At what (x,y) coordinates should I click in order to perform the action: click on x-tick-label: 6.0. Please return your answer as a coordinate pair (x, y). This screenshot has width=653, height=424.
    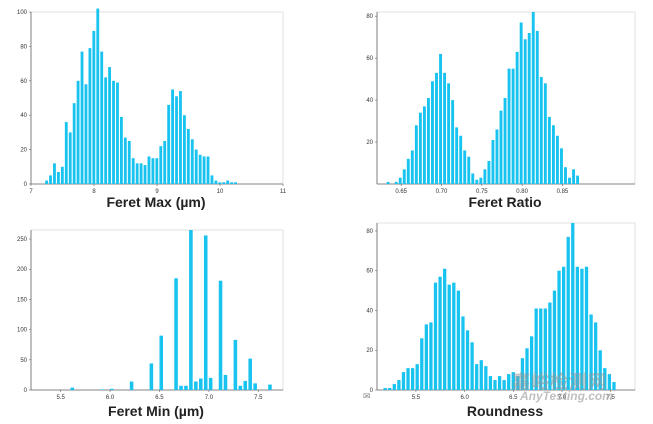
    Looking at the image, I should click on (464, 398).